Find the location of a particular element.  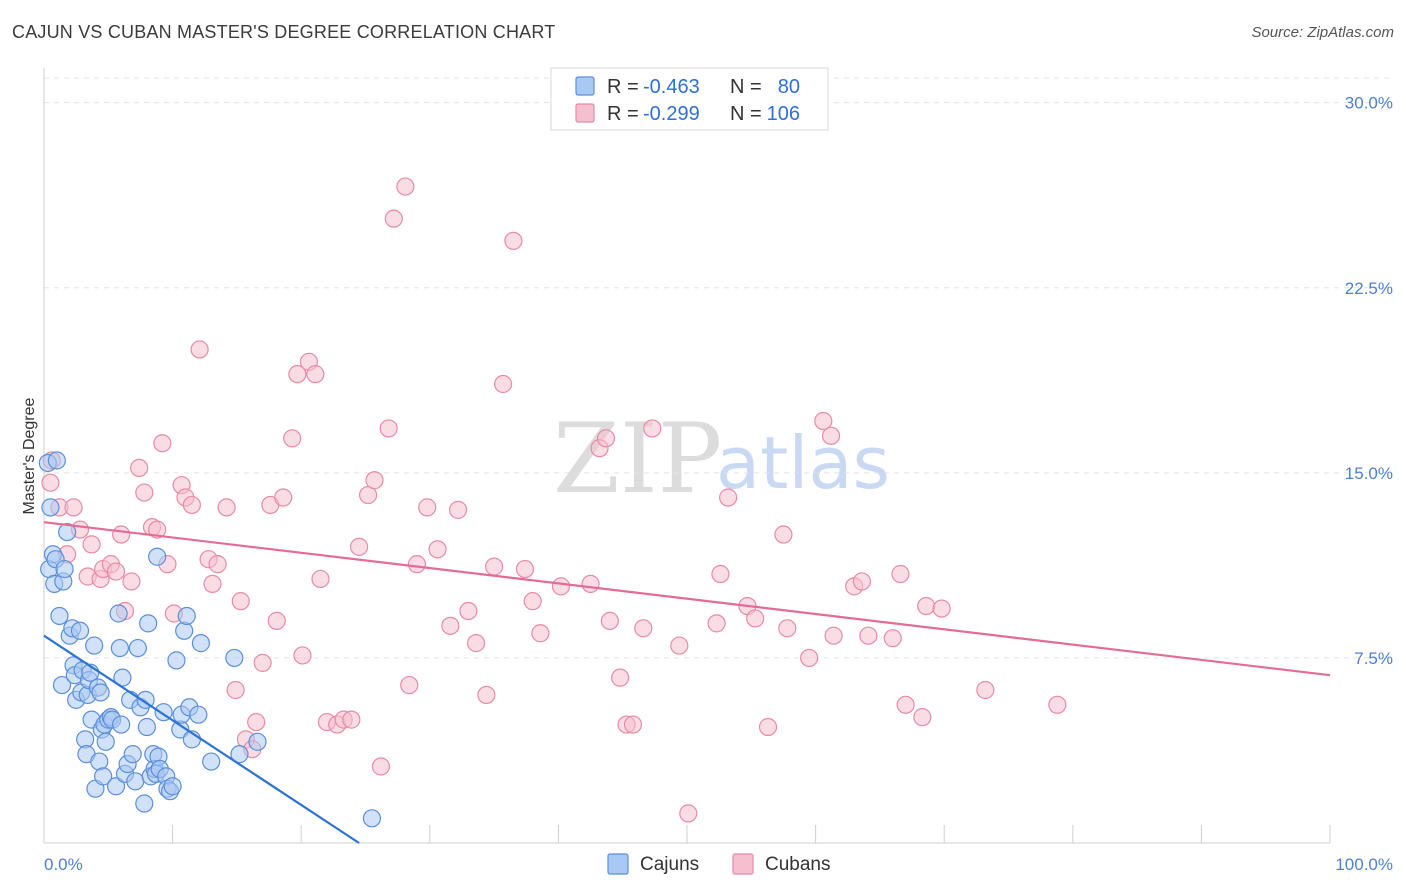

legend-cajuns-n-label: N = is located at coordinates (746, 87).